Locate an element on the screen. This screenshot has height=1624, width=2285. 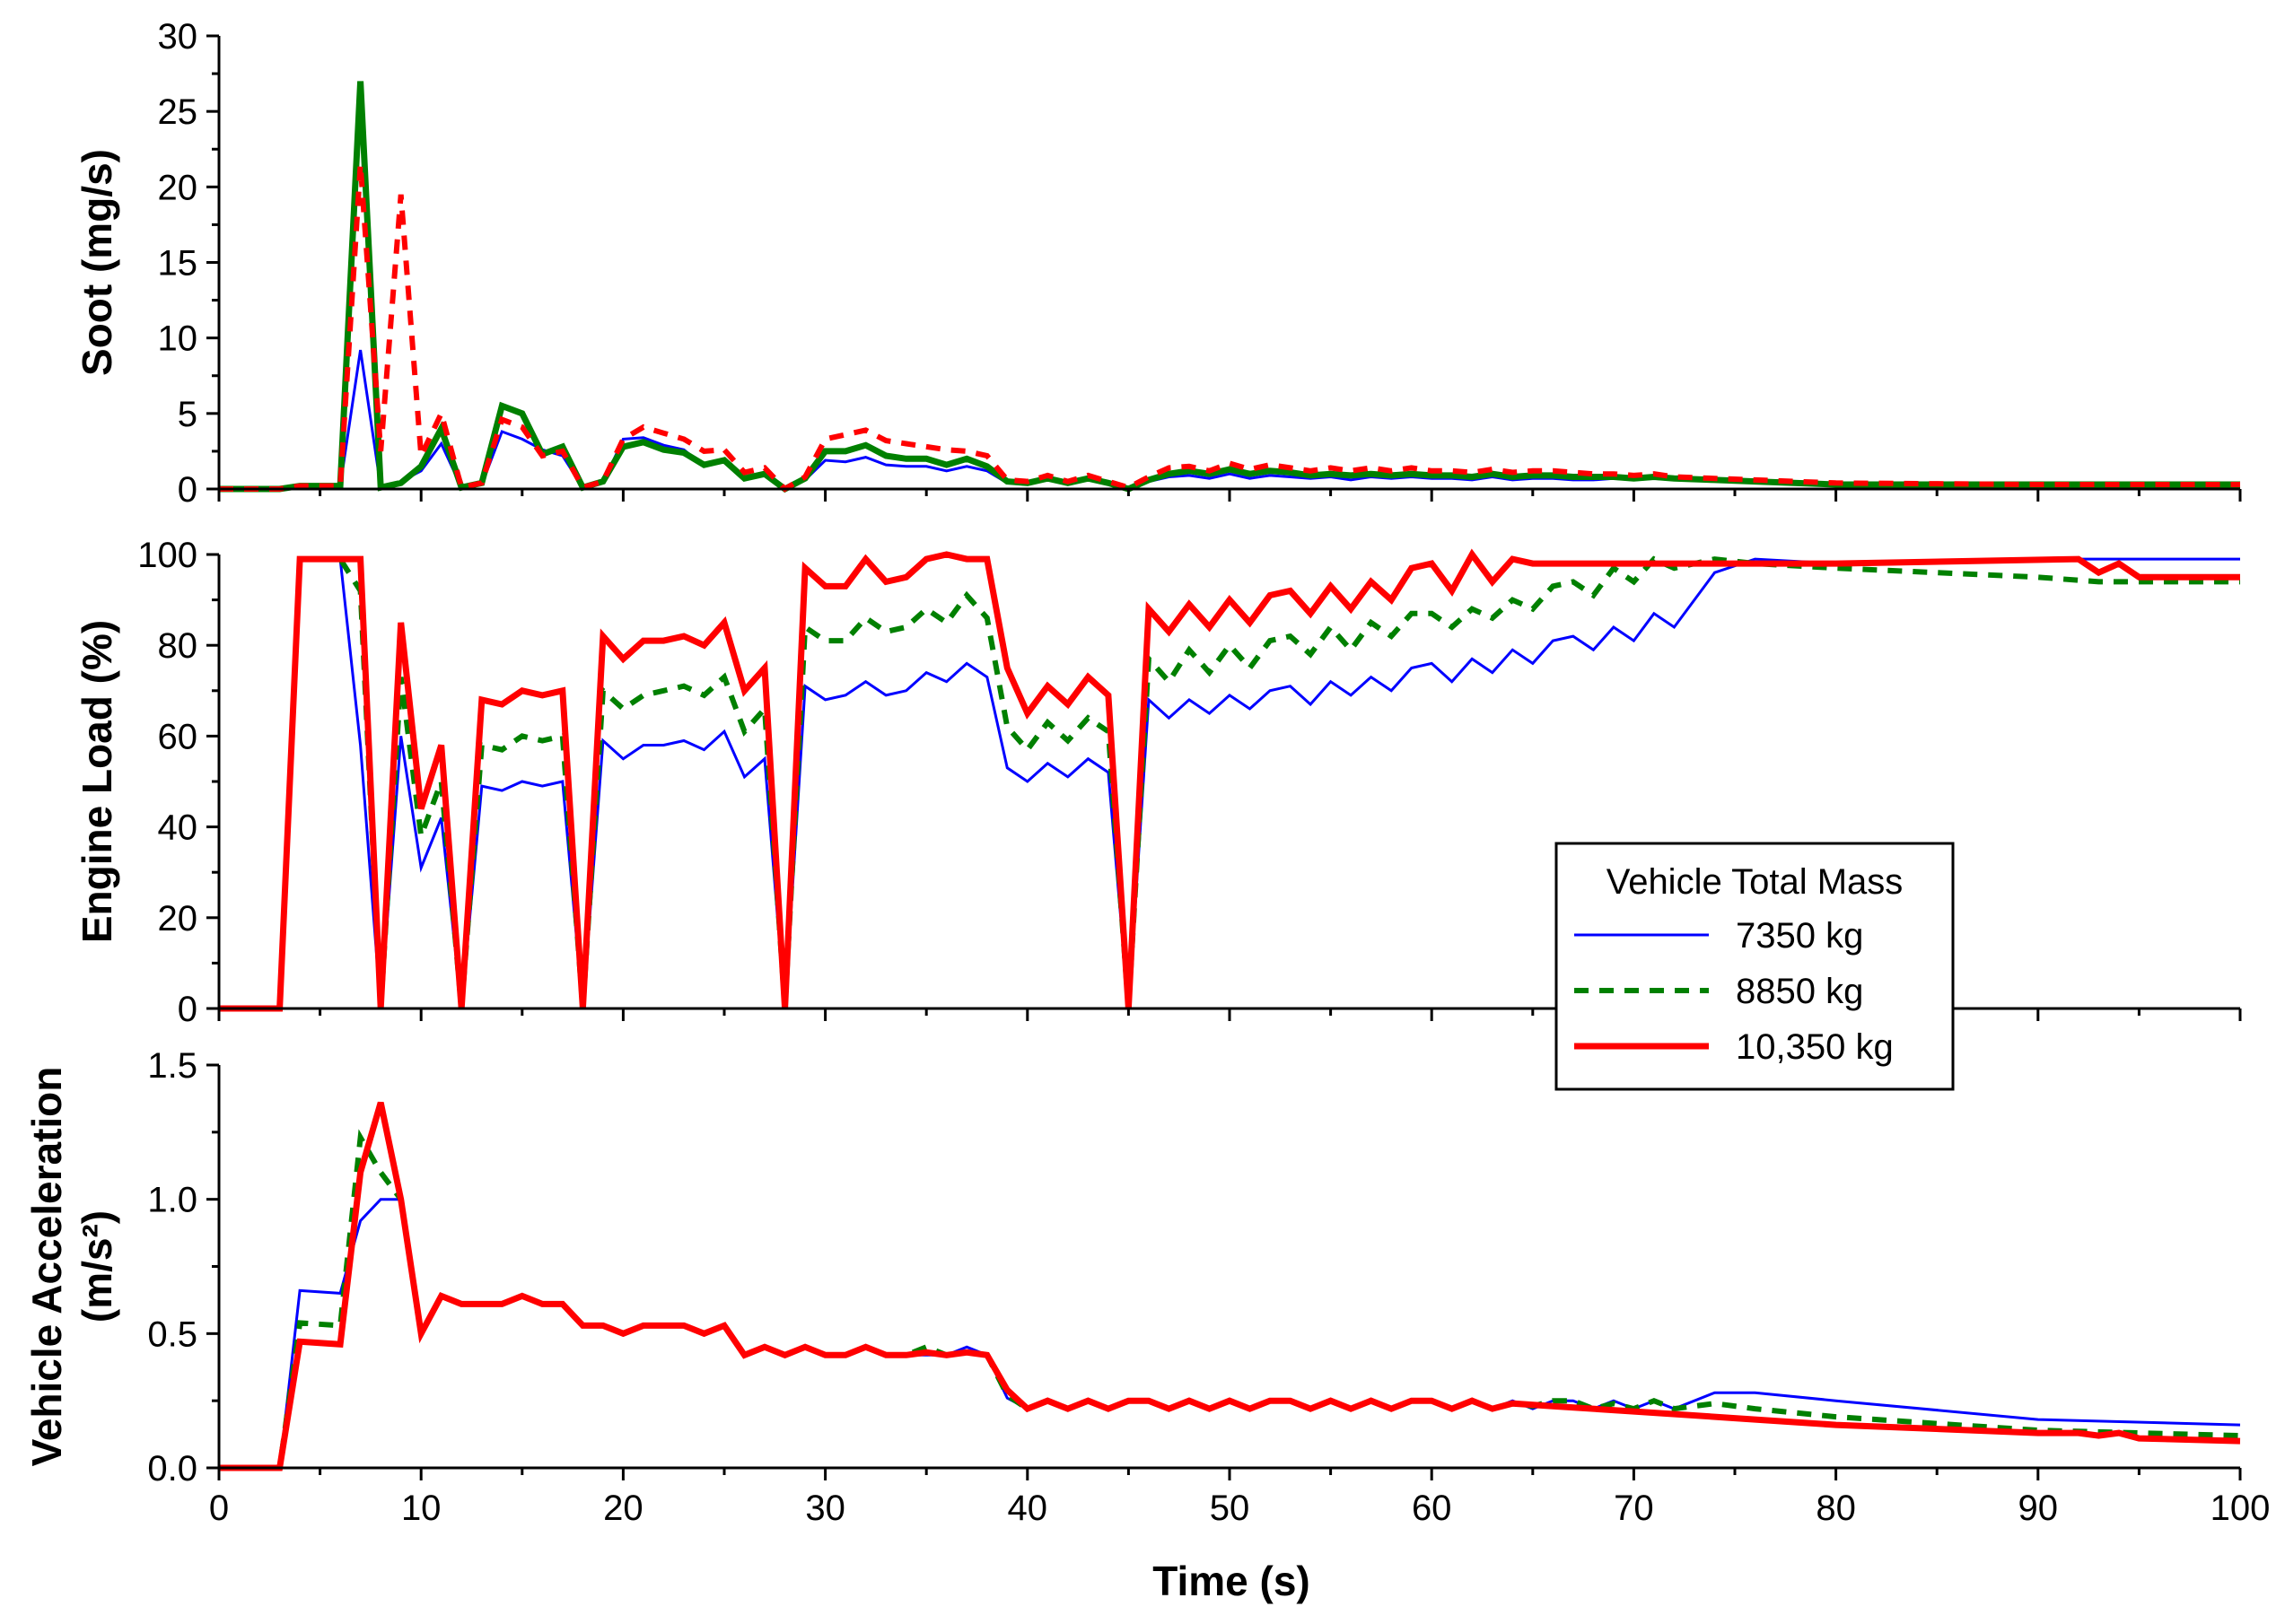
x-tick-label: 100 is located at coordinates (2241, 1508).